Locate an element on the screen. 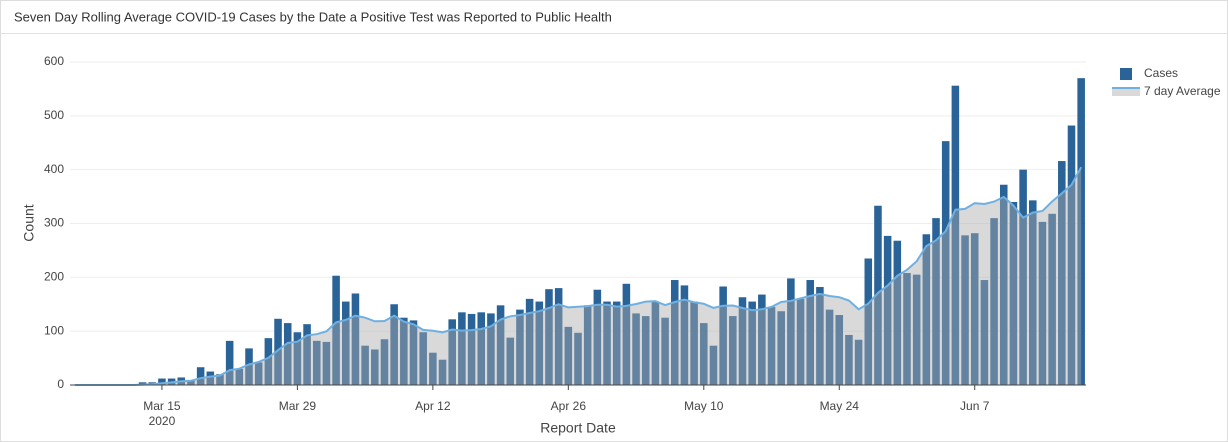 The width and height of the screenshot is (1228, 442). x-tick-label: Apr 26 is located at coordinates (569, 406).